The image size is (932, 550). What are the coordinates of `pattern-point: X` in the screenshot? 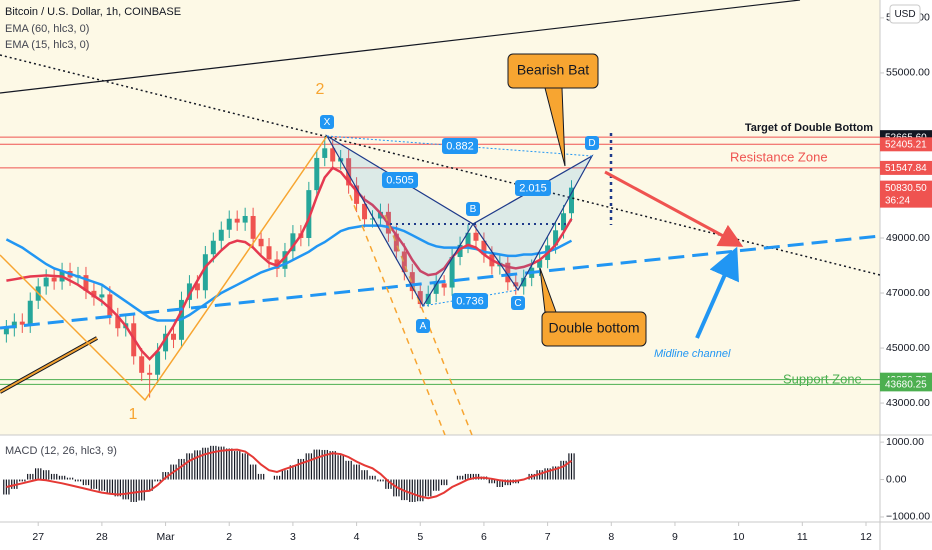 It's located at (327, 122).